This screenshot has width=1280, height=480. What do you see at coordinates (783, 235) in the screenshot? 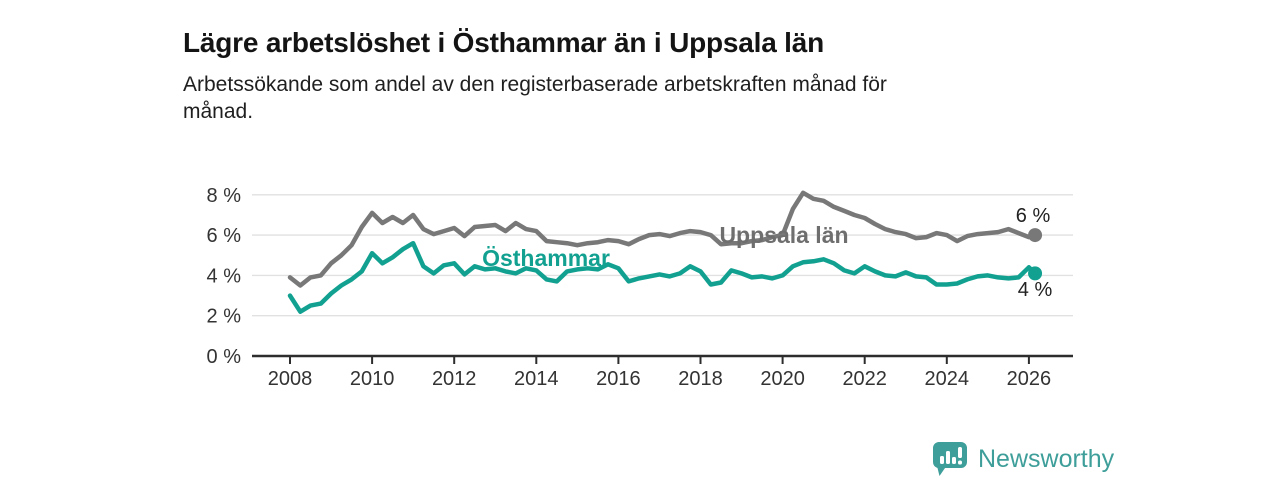
I see `uppsala-series-label: Uppsala län` at bounding box center [783, 235].